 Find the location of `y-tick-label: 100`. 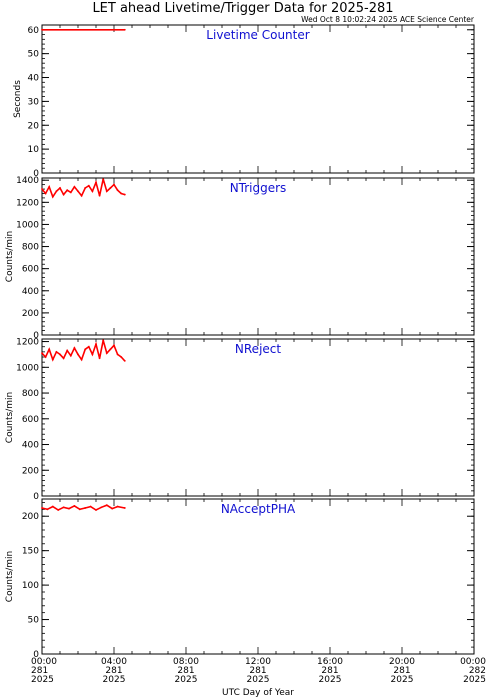

y-tick-label: 100 is located at coordinates (30, 586).